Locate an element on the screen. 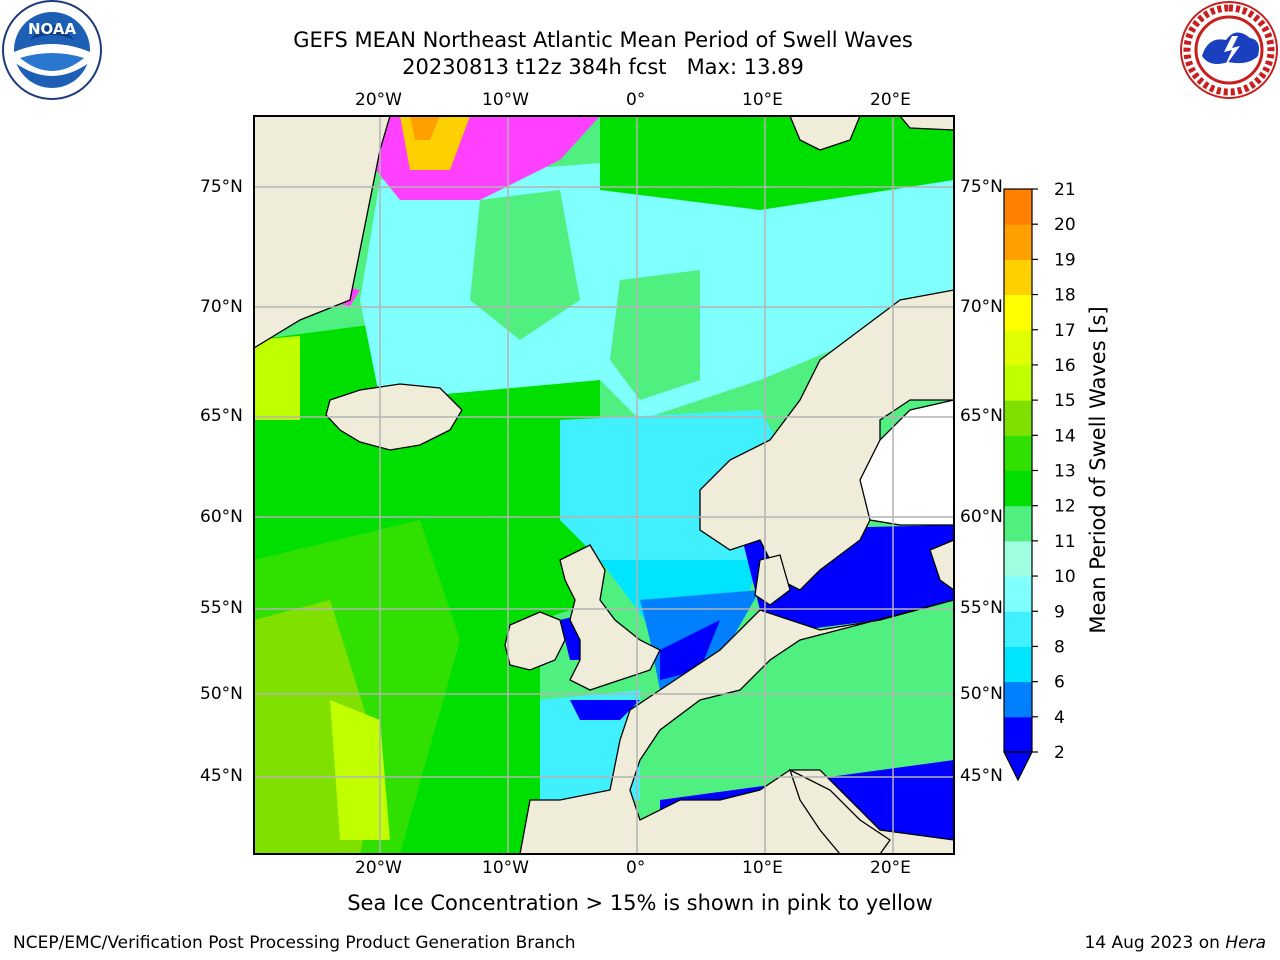 The width and height of the screenshot is (1280, 960). lat-tick-right: 50°N is located at coordinates (981, 694).